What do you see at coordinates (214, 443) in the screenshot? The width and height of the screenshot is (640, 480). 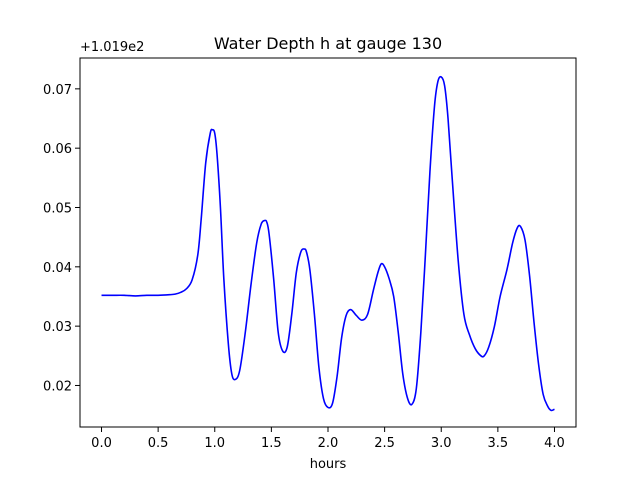 I see `x-tick-label: 1.0` at bounding box center [214, 443].